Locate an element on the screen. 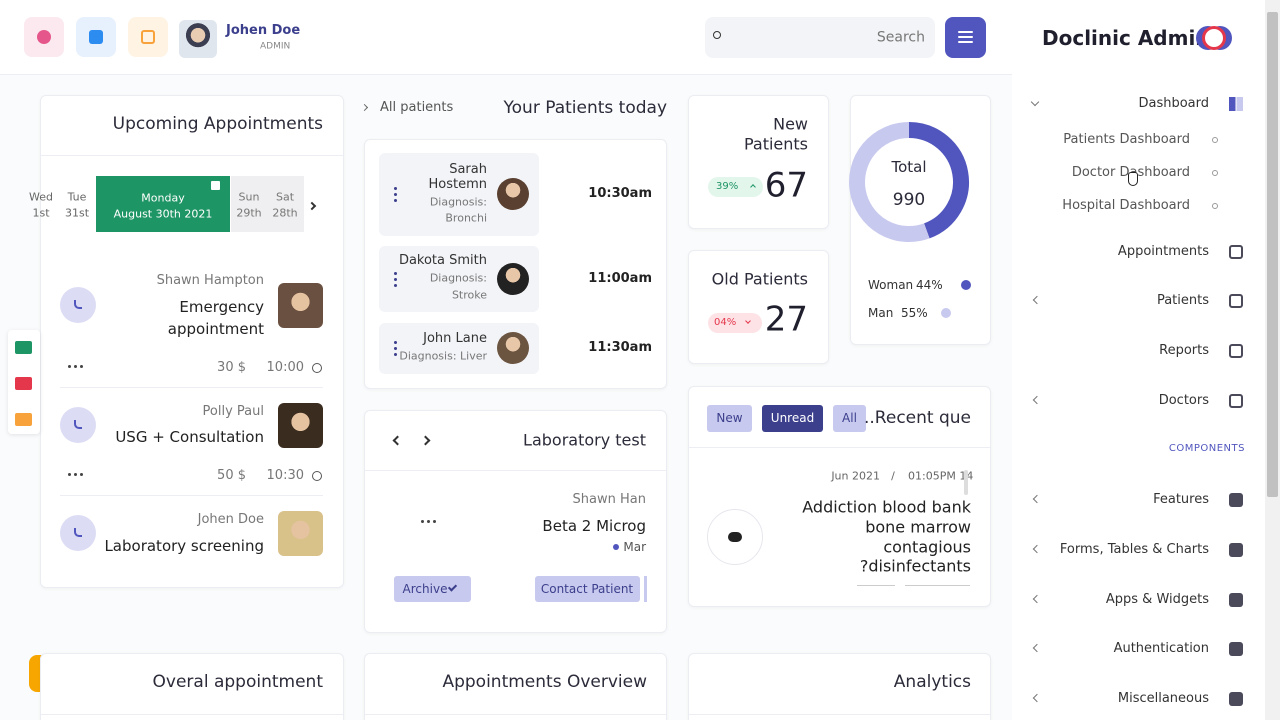  menu-item: Appointments is located at coordinates (1163, 252).